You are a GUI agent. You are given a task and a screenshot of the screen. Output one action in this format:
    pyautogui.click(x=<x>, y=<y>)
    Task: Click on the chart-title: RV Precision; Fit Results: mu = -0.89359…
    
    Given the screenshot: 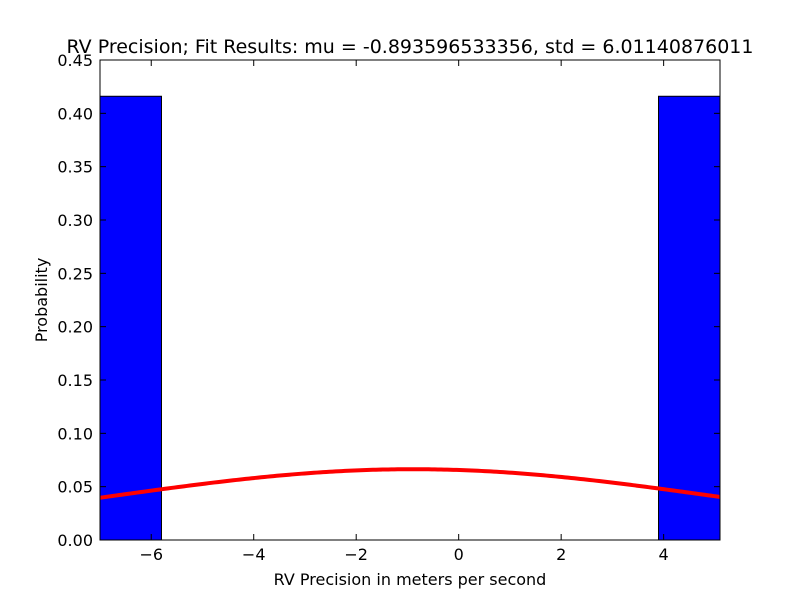 What is the action you would take?
    pyautogui.click(x=410, y=47)
    